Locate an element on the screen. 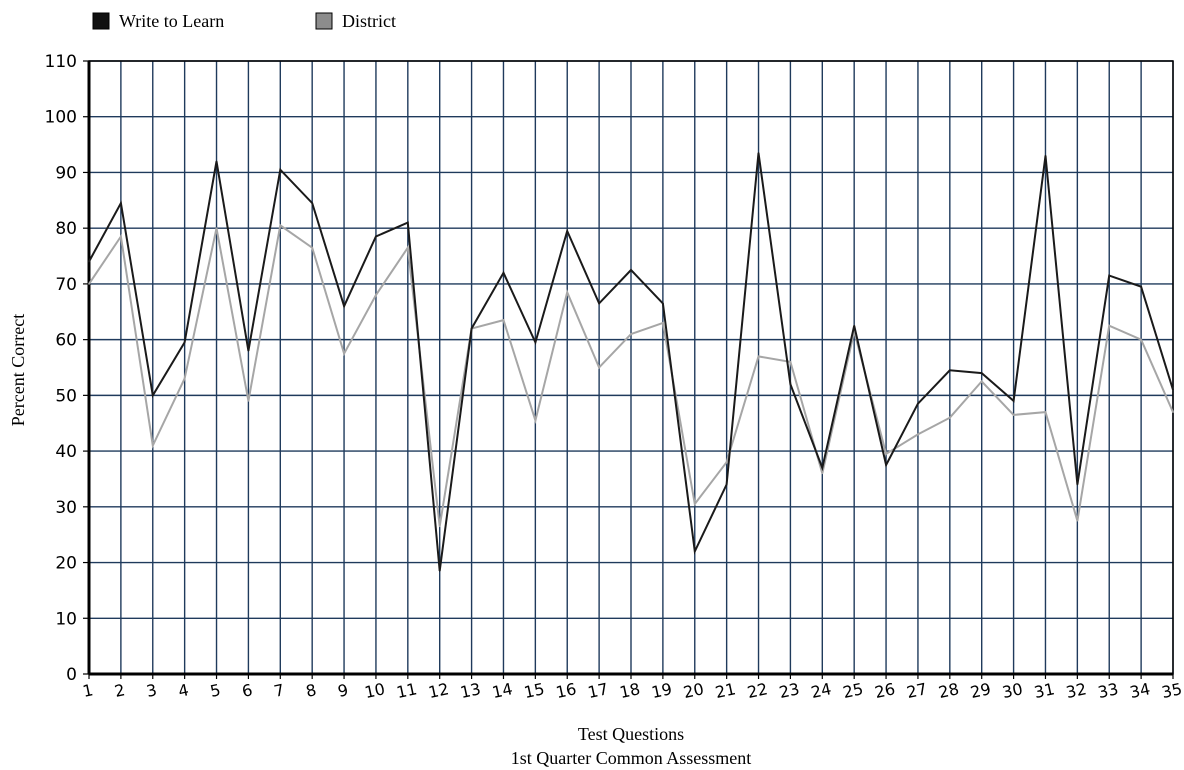  y-tick-label: 40 is located at coordinates (66, 452).